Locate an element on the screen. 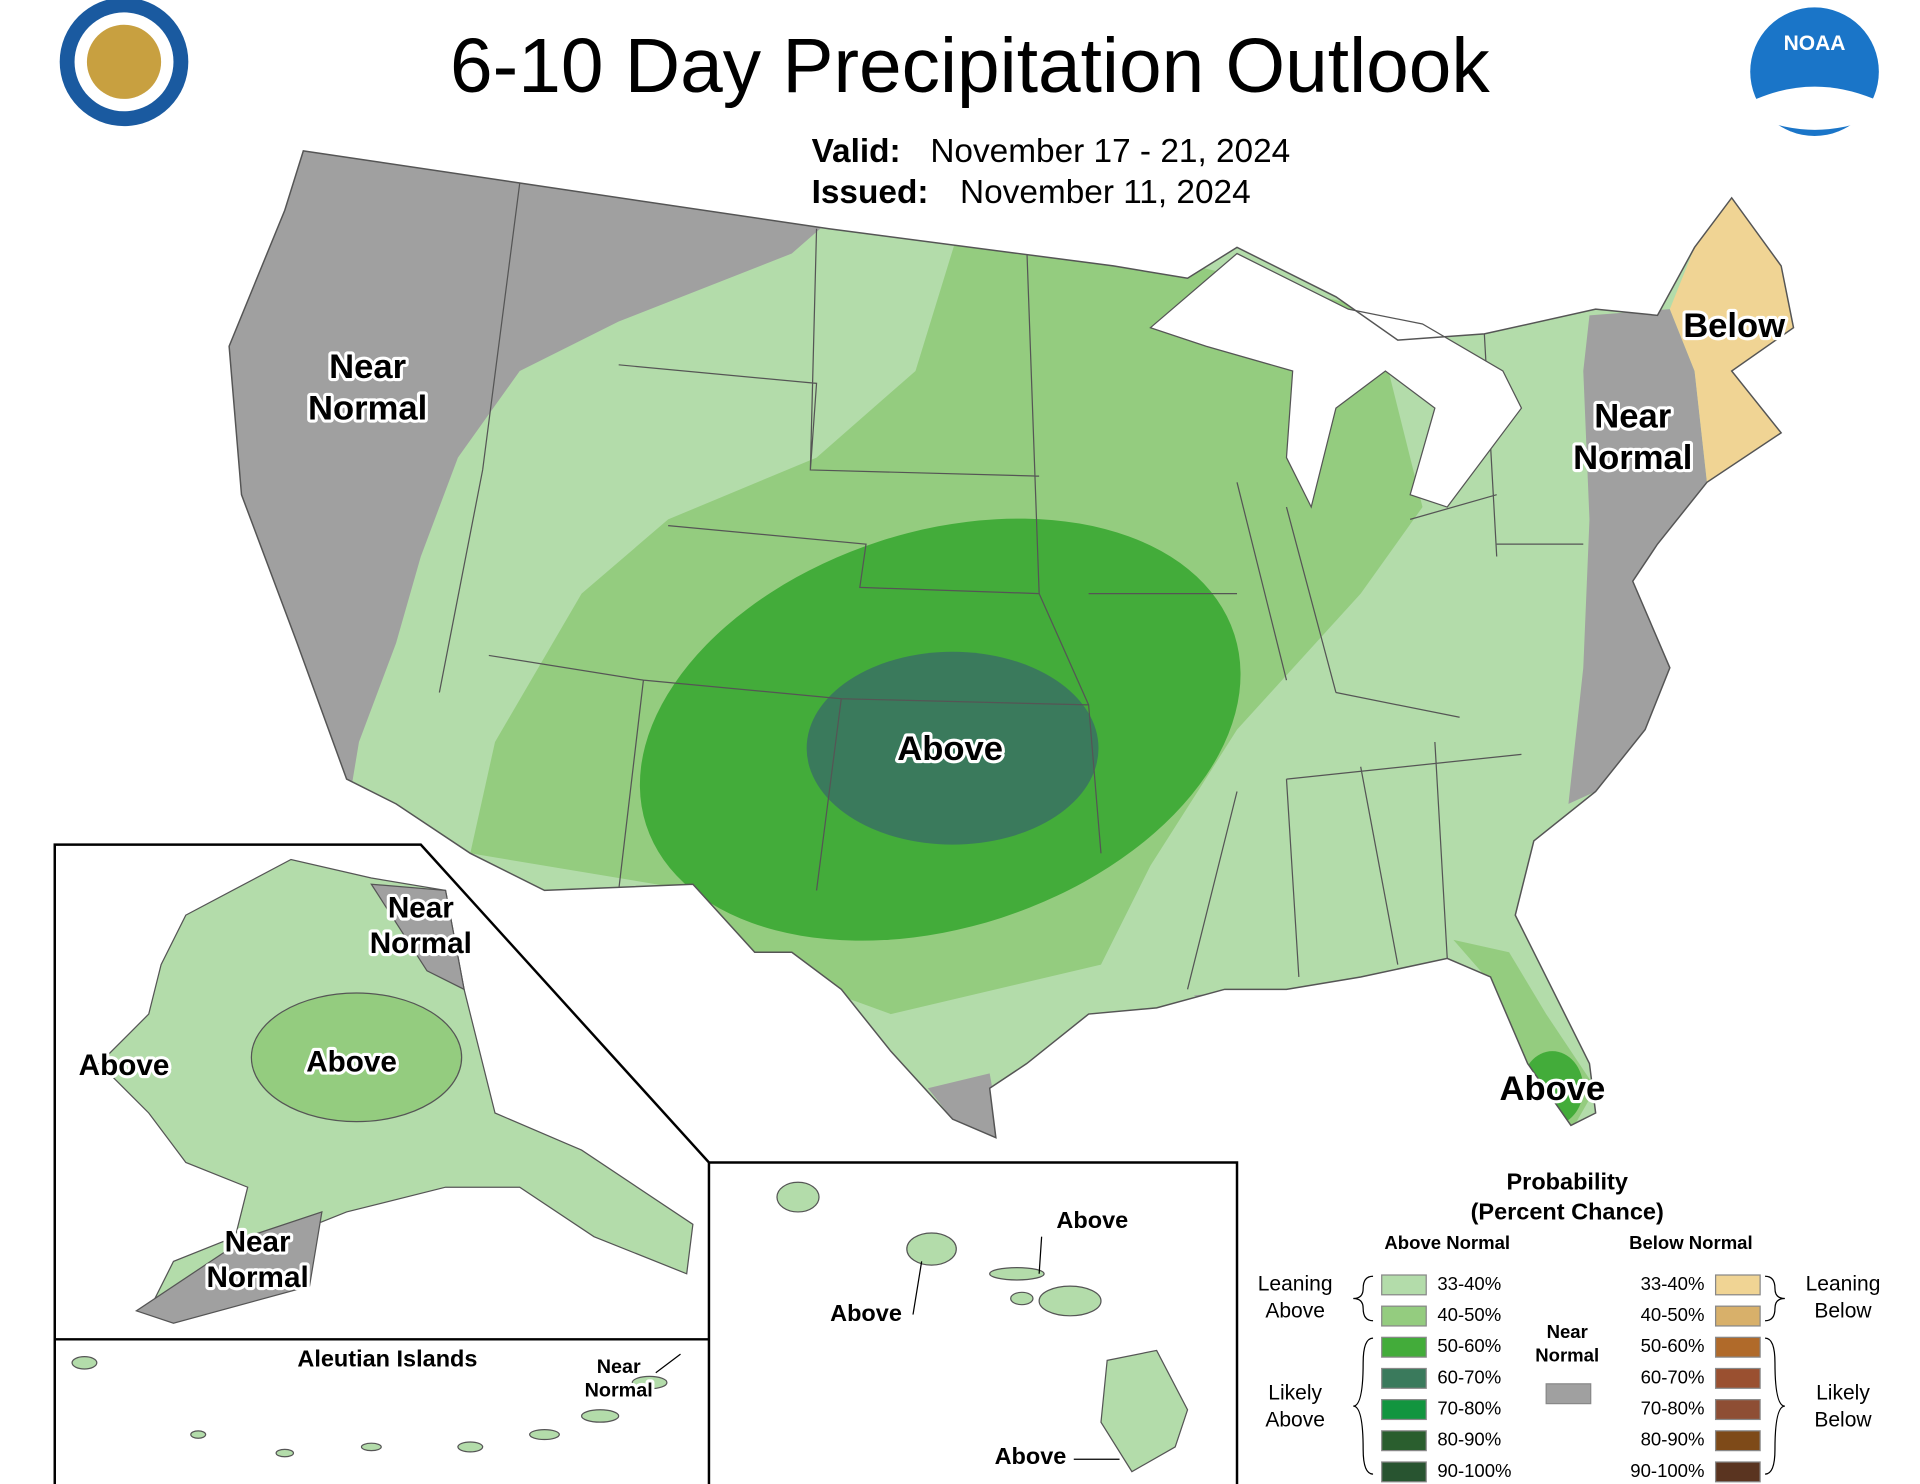 The height and width of the screenshot is (1484, 1920). hawaii is located at coordinates (982, 1327).